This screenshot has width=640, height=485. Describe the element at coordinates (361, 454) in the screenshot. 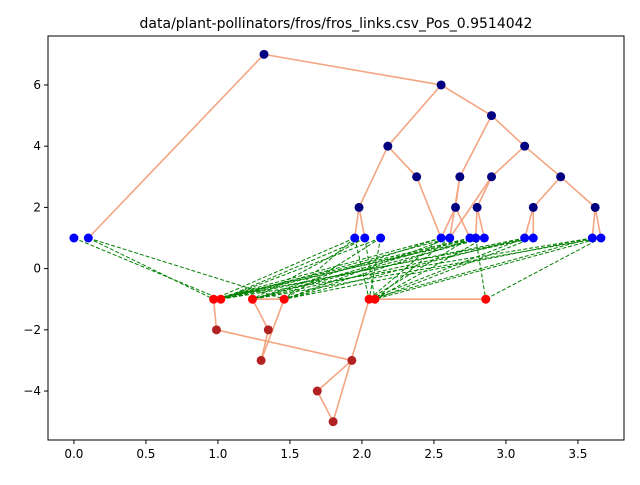

I see `x-tick-label: 2.0` at that location.